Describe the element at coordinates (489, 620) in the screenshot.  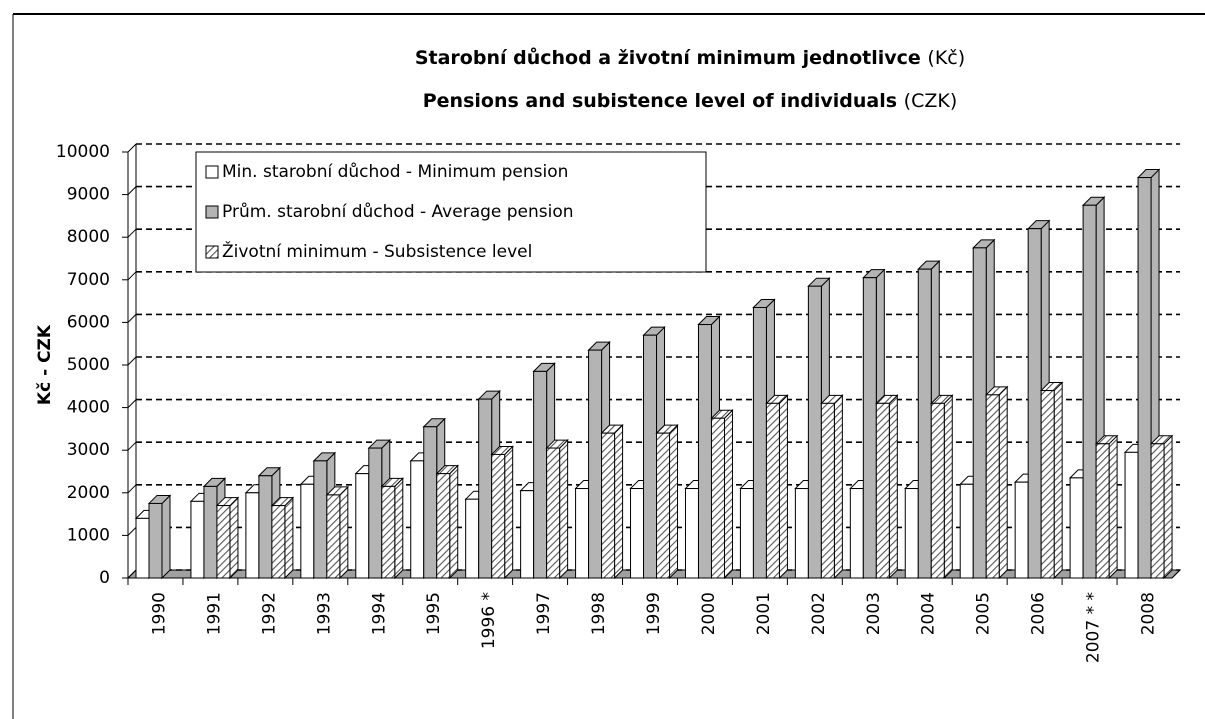
I see `x-tick-label: 1996 *` at that location.